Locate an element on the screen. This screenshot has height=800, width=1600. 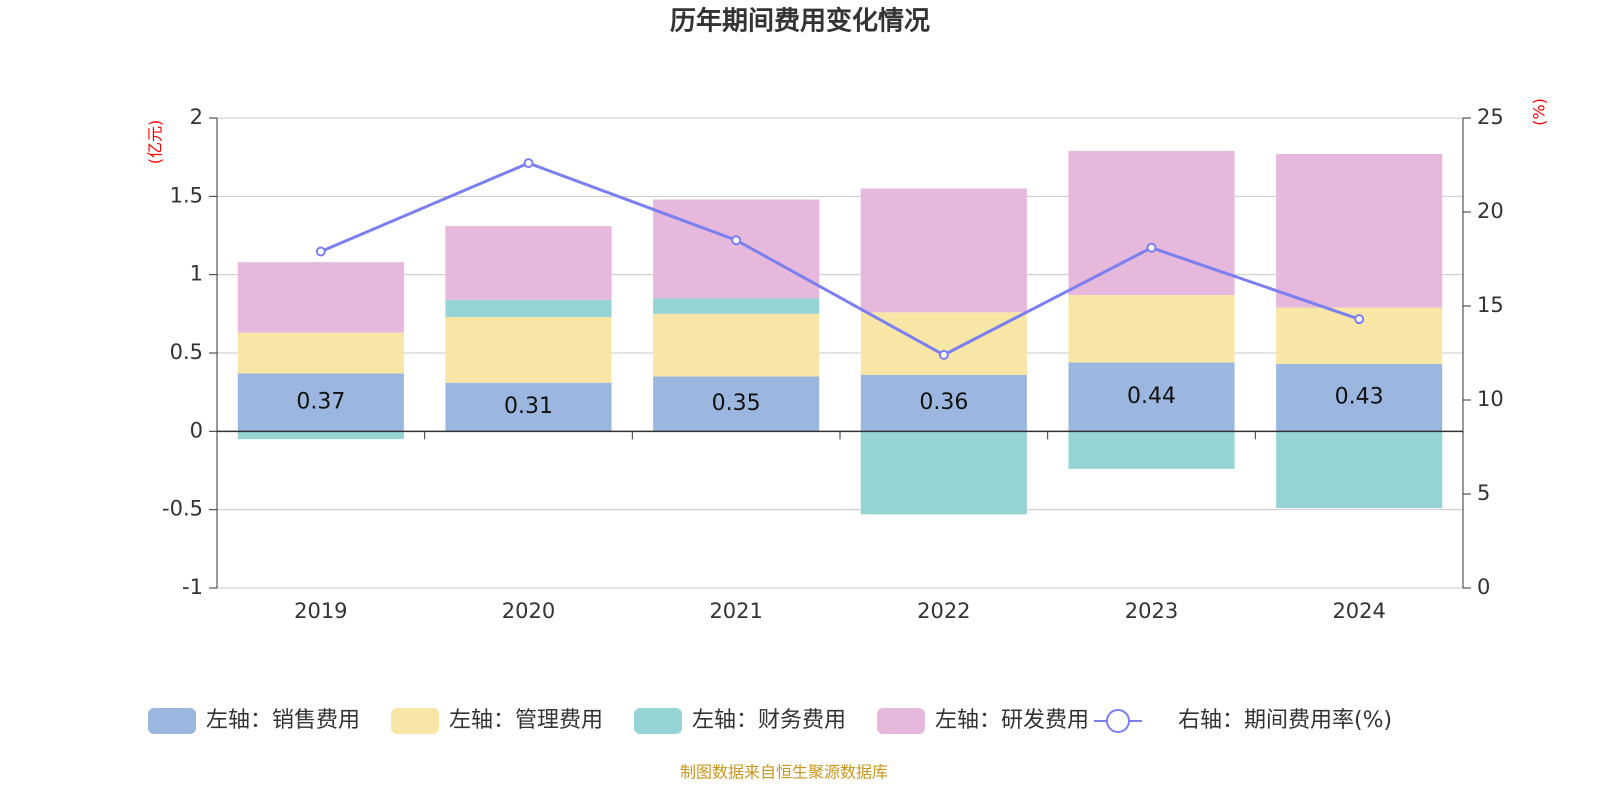
left-tick-label: -0.5 is located at coordinates (182, 509).